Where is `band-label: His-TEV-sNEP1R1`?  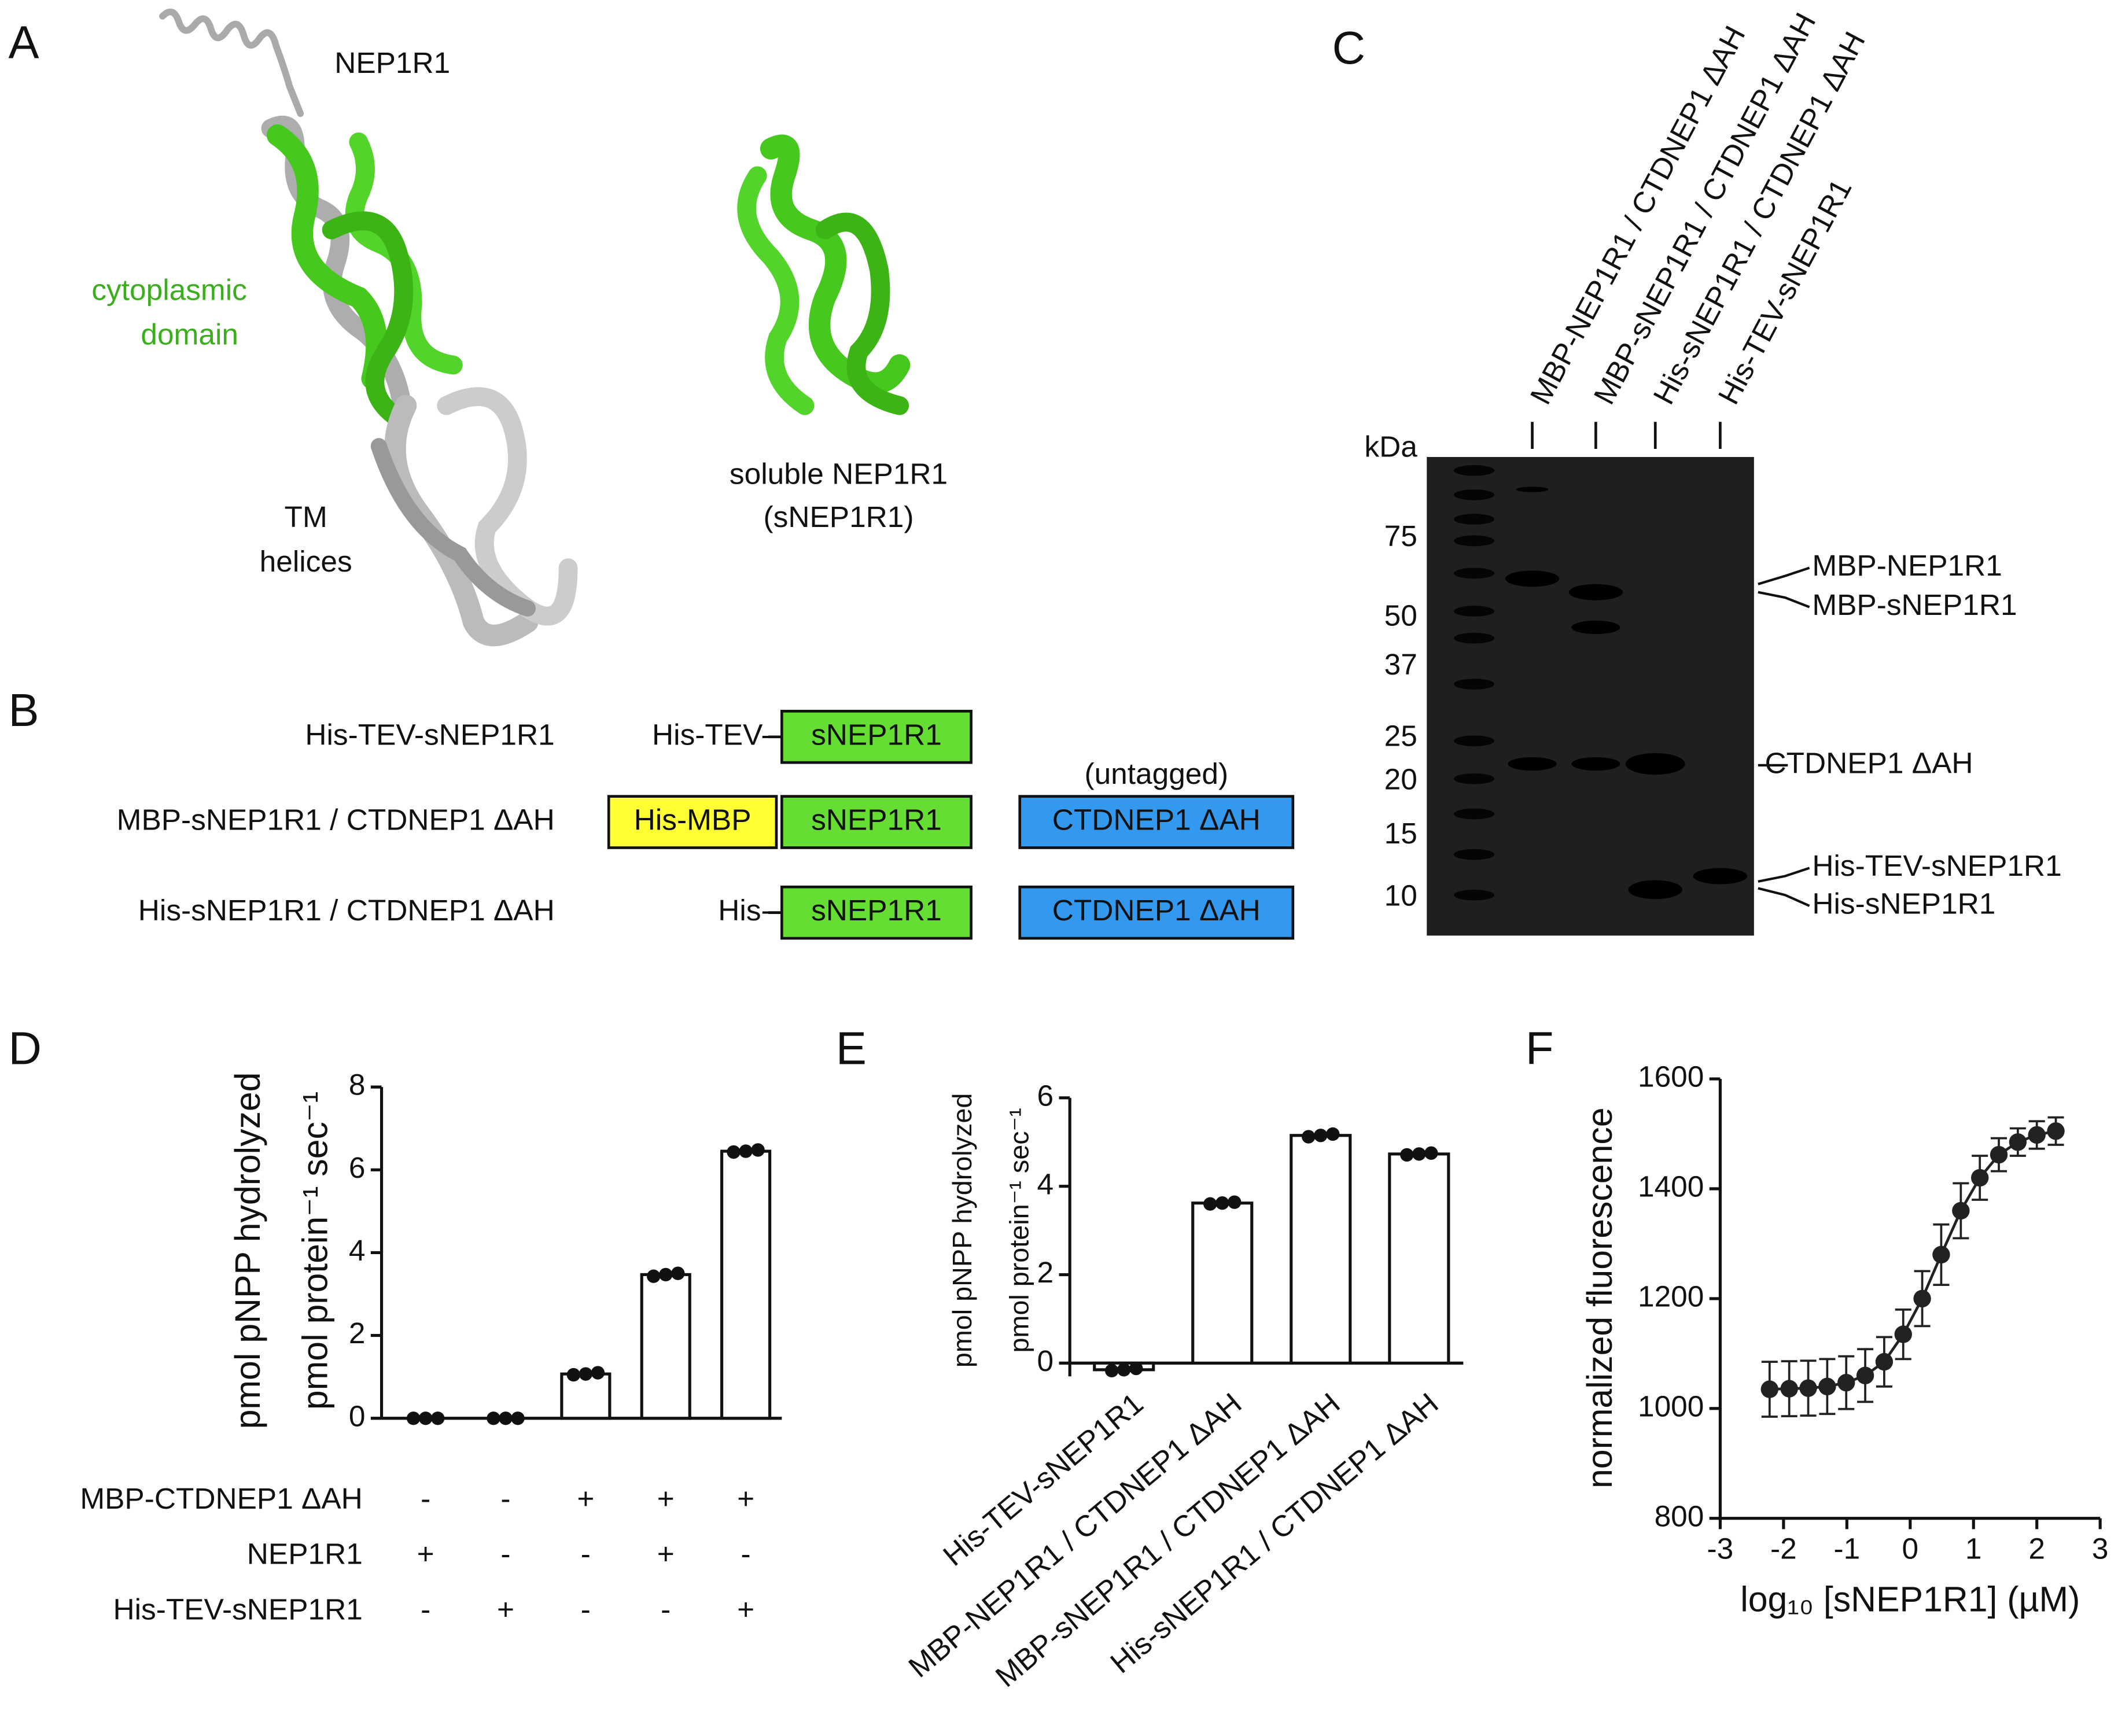 band-label: His-TEV-sNEP1R1 is located at coordinates (1936, 865).